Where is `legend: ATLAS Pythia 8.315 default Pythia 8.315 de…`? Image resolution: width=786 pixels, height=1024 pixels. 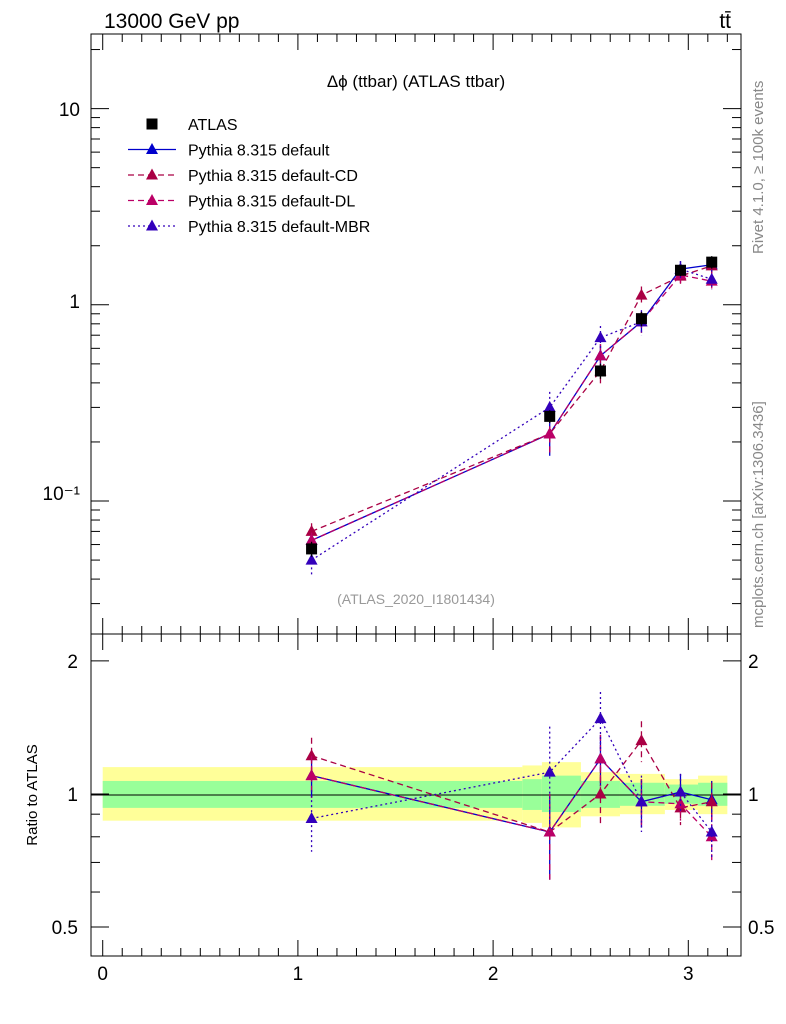 legend: ATLAS Pythia 8.315 default Pythia 8.315 de… is located at coordinates (249, 176).